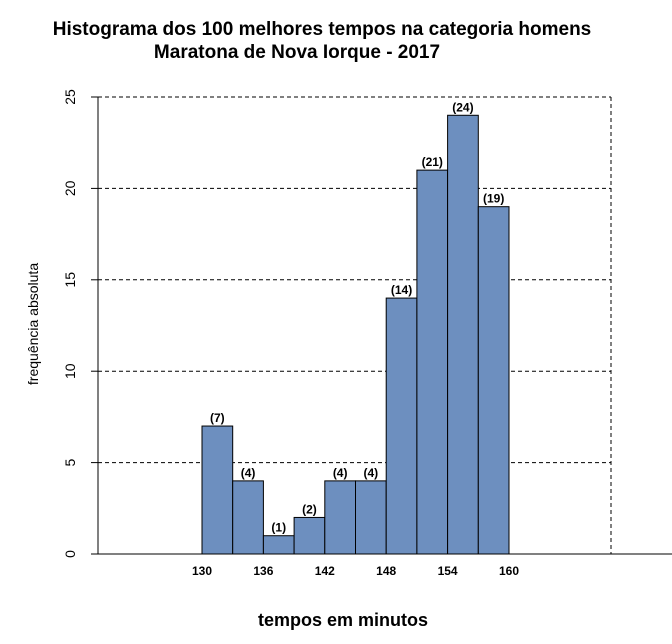  Describe the element at coordinates (340, 473) in the screenshot. I see `data-label-142: (4)` at that location.